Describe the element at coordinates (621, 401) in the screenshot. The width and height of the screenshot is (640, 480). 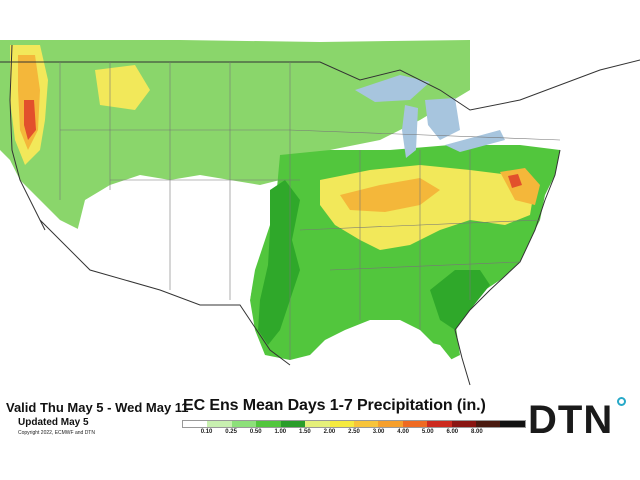
I see `dtn-logo-dot-icon` at that location.